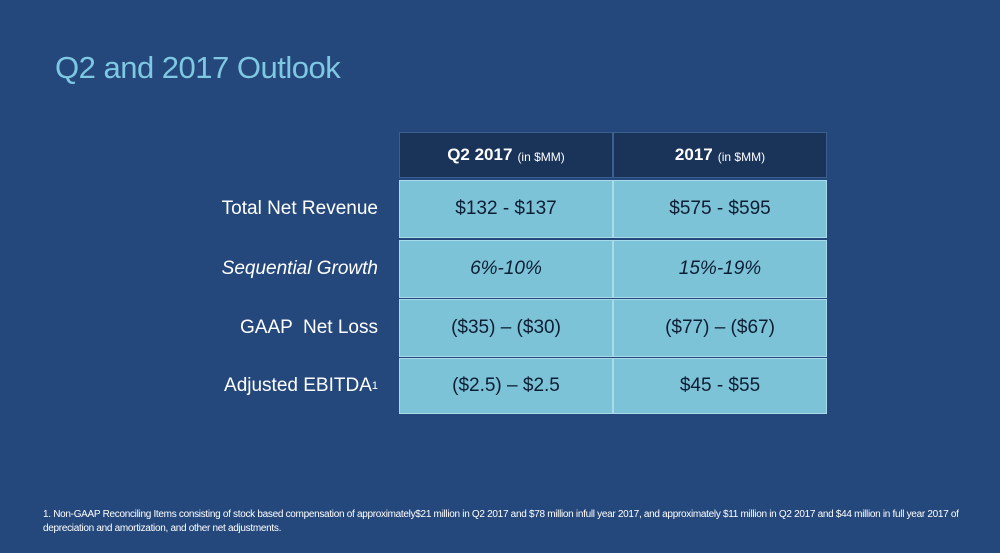 The height and width of the screenshot is (553, 1000). I want to click on table-cell: 6%-10%, so click(506, 269).